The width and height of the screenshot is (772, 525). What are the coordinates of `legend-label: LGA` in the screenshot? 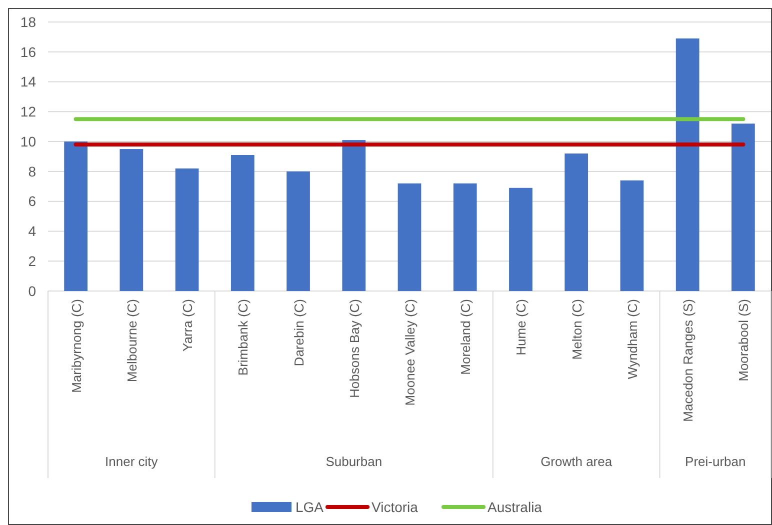 It's located at (310, 506).